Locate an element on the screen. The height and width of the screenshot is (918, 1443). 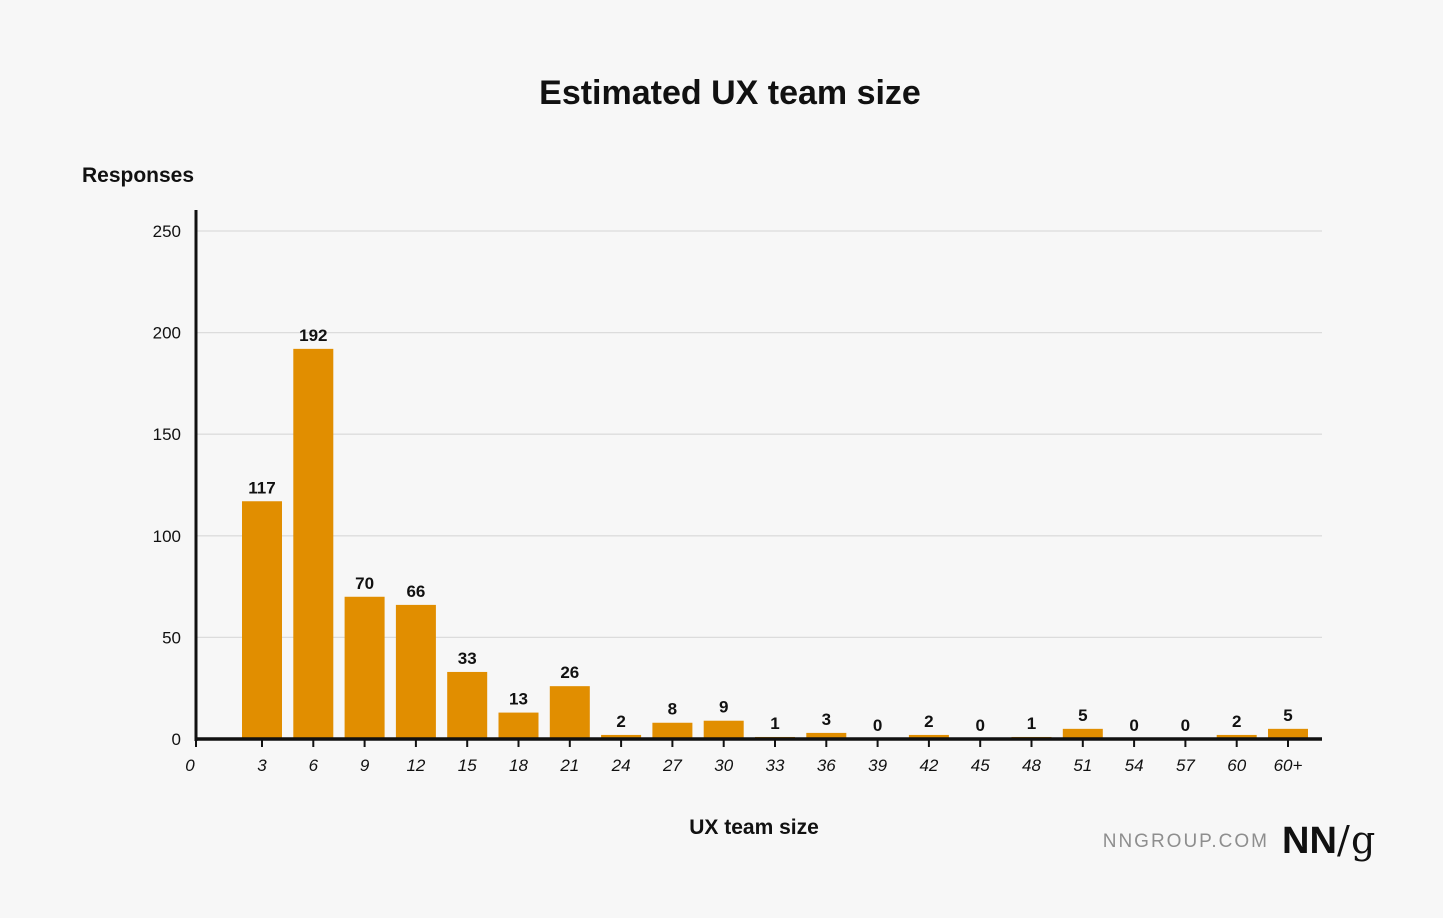
x-tick-label-18: 18 is located at coordinates (518, 765).